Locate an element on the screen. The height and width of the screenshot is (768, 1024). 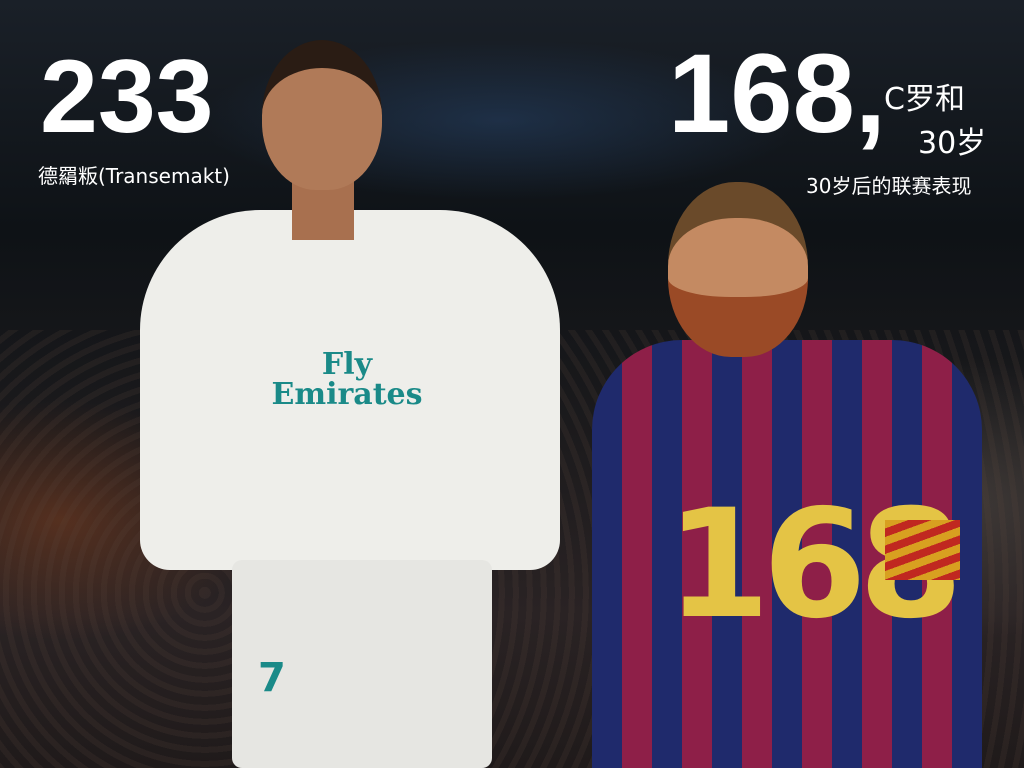
right-stat-label-1: C罗和 is located at coordinates (924, 99).